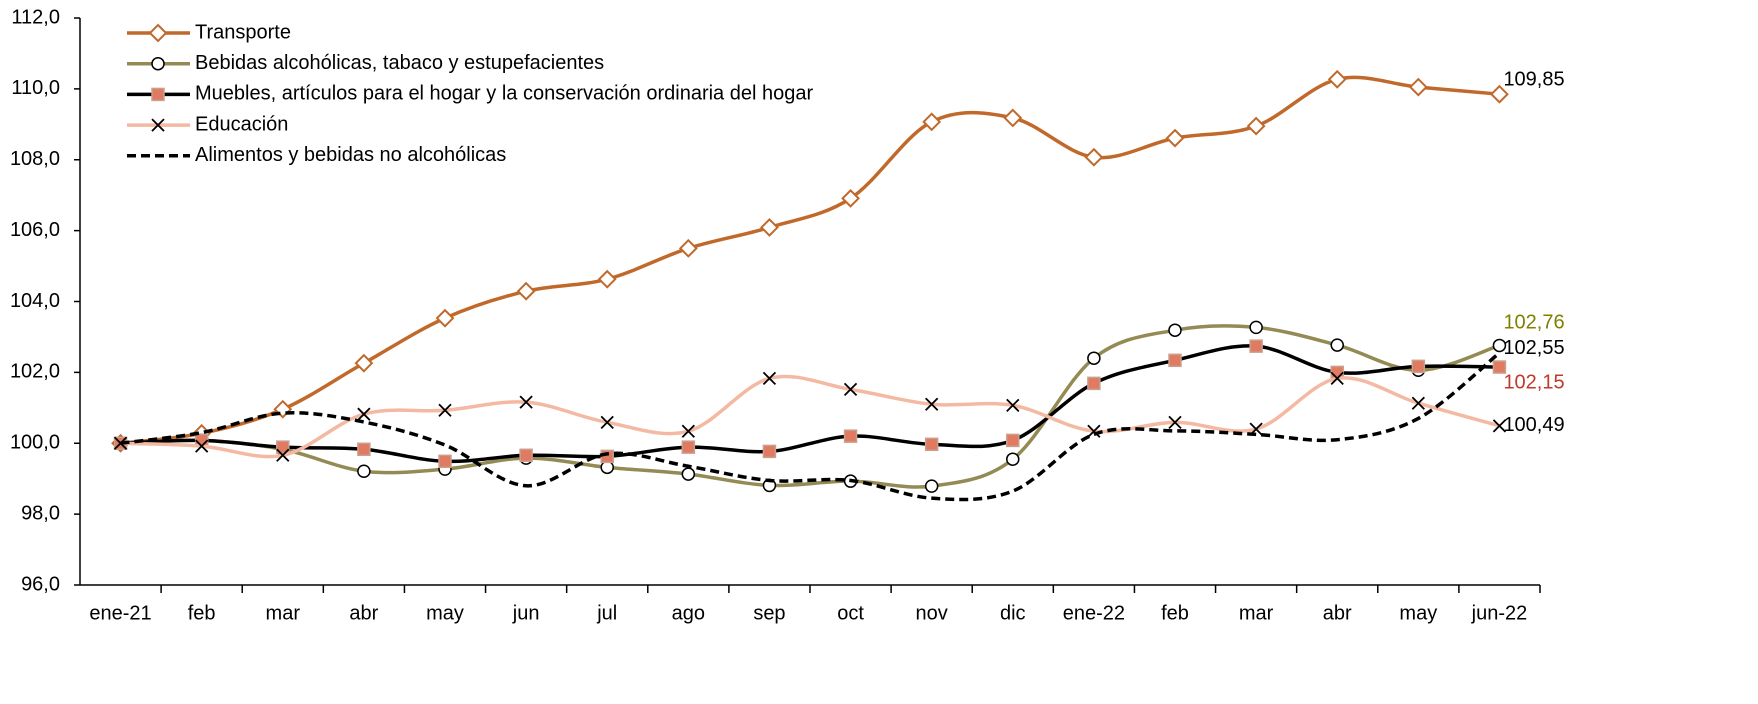 The image size is (1758, 704). I want to click on y-tick-label: 110,0, so click(35, 88).